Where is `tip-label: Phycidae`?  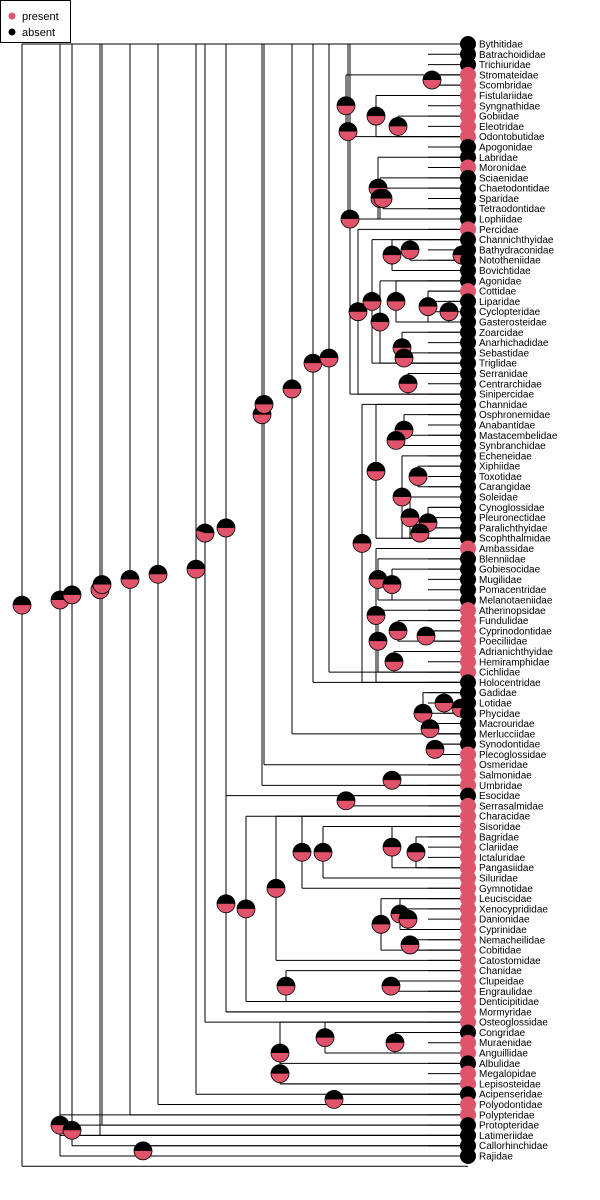 tip-label: Phycidae is located at coordinates (500, 714).